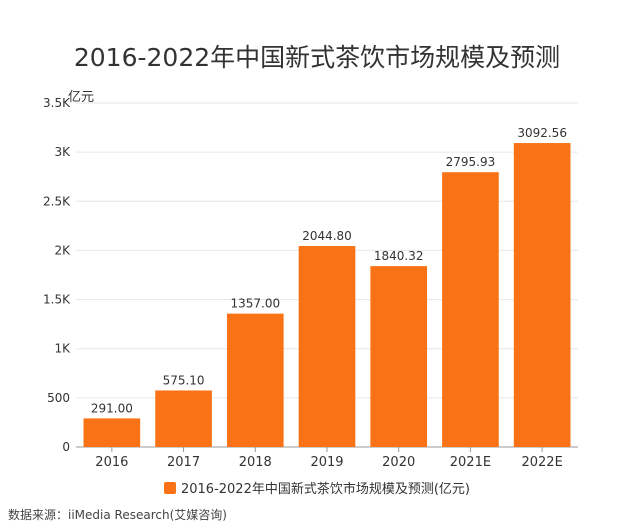 The width and height of the screenshot is (634, 527). What do you see at coordinates (57, 201) in the screenshot?
I see `y-tick-label: 2.5K` at bounding box center [57, 201].